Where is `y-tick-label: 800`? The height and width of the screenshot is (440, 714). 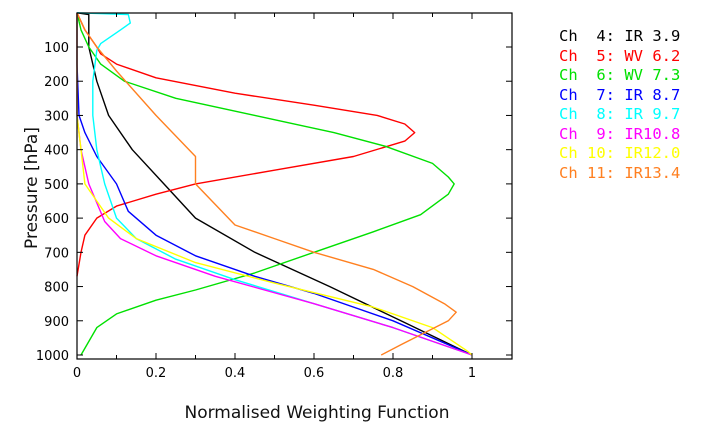 y-tick-label: 800 is located at coordinates (56, 288).